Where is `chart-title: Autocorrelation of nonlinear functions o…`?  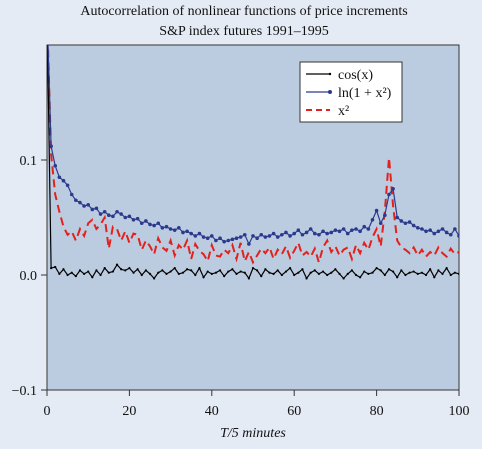 chart-title: Autocorrelation of nonlinear functions o… is located at coordinates (243, 11).